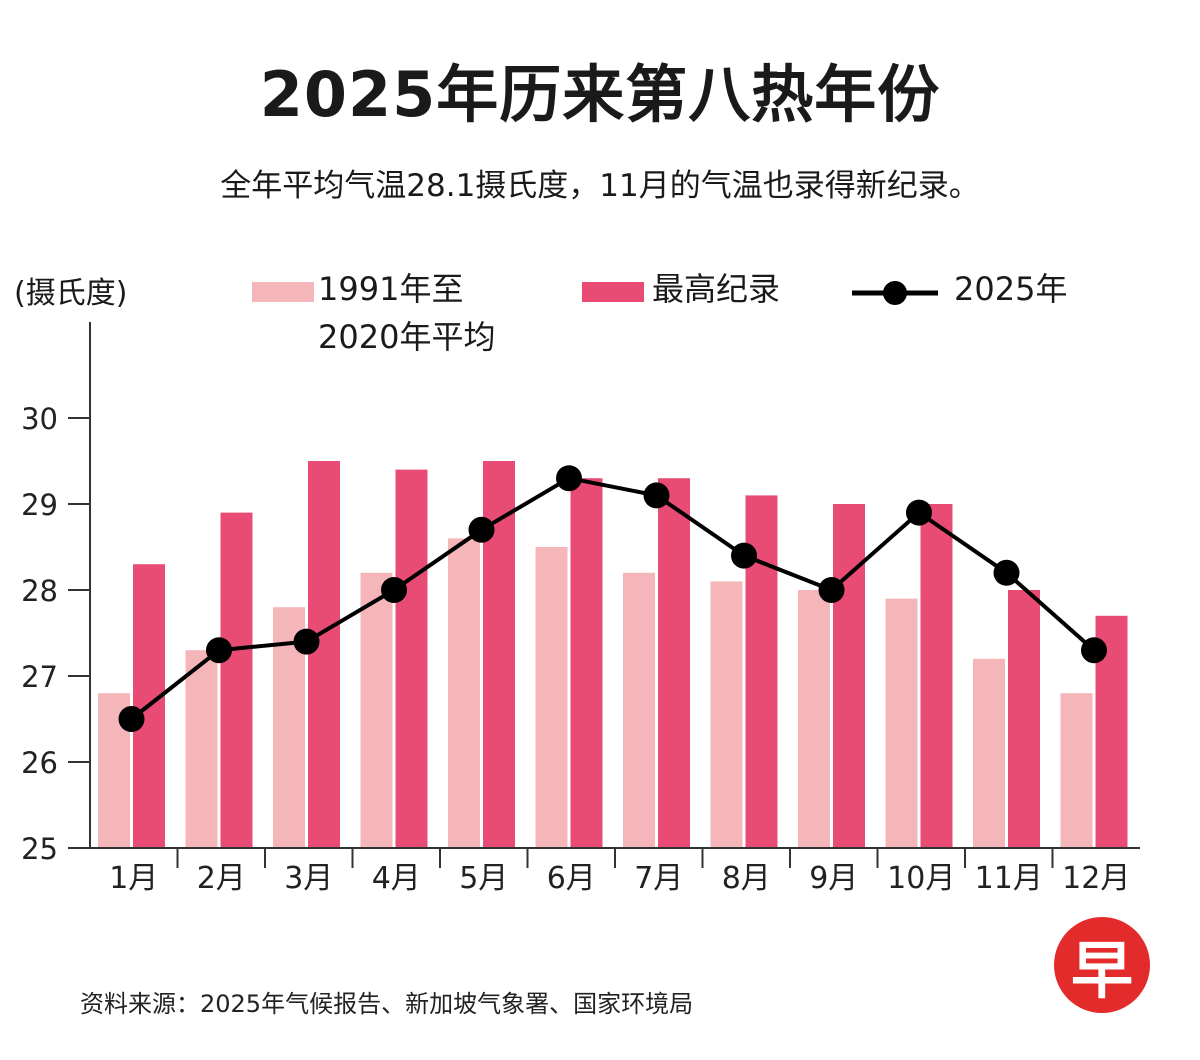 The height and width of the screenshot is (1060, 1200). I want to click on x-tick-label: 1月, so click(133, 878).